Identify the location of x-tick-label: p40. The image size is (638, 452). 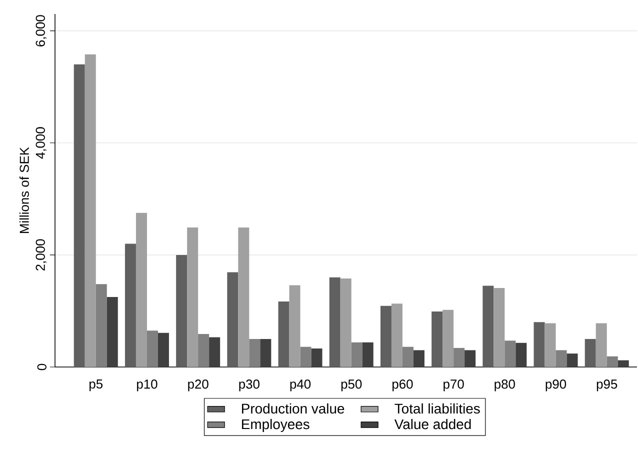
(300, 386).